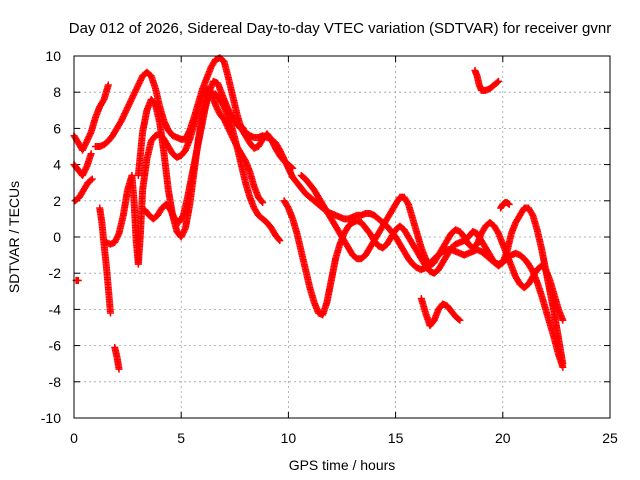  I want to click on y-tick-label: 6, so click(57, 128).